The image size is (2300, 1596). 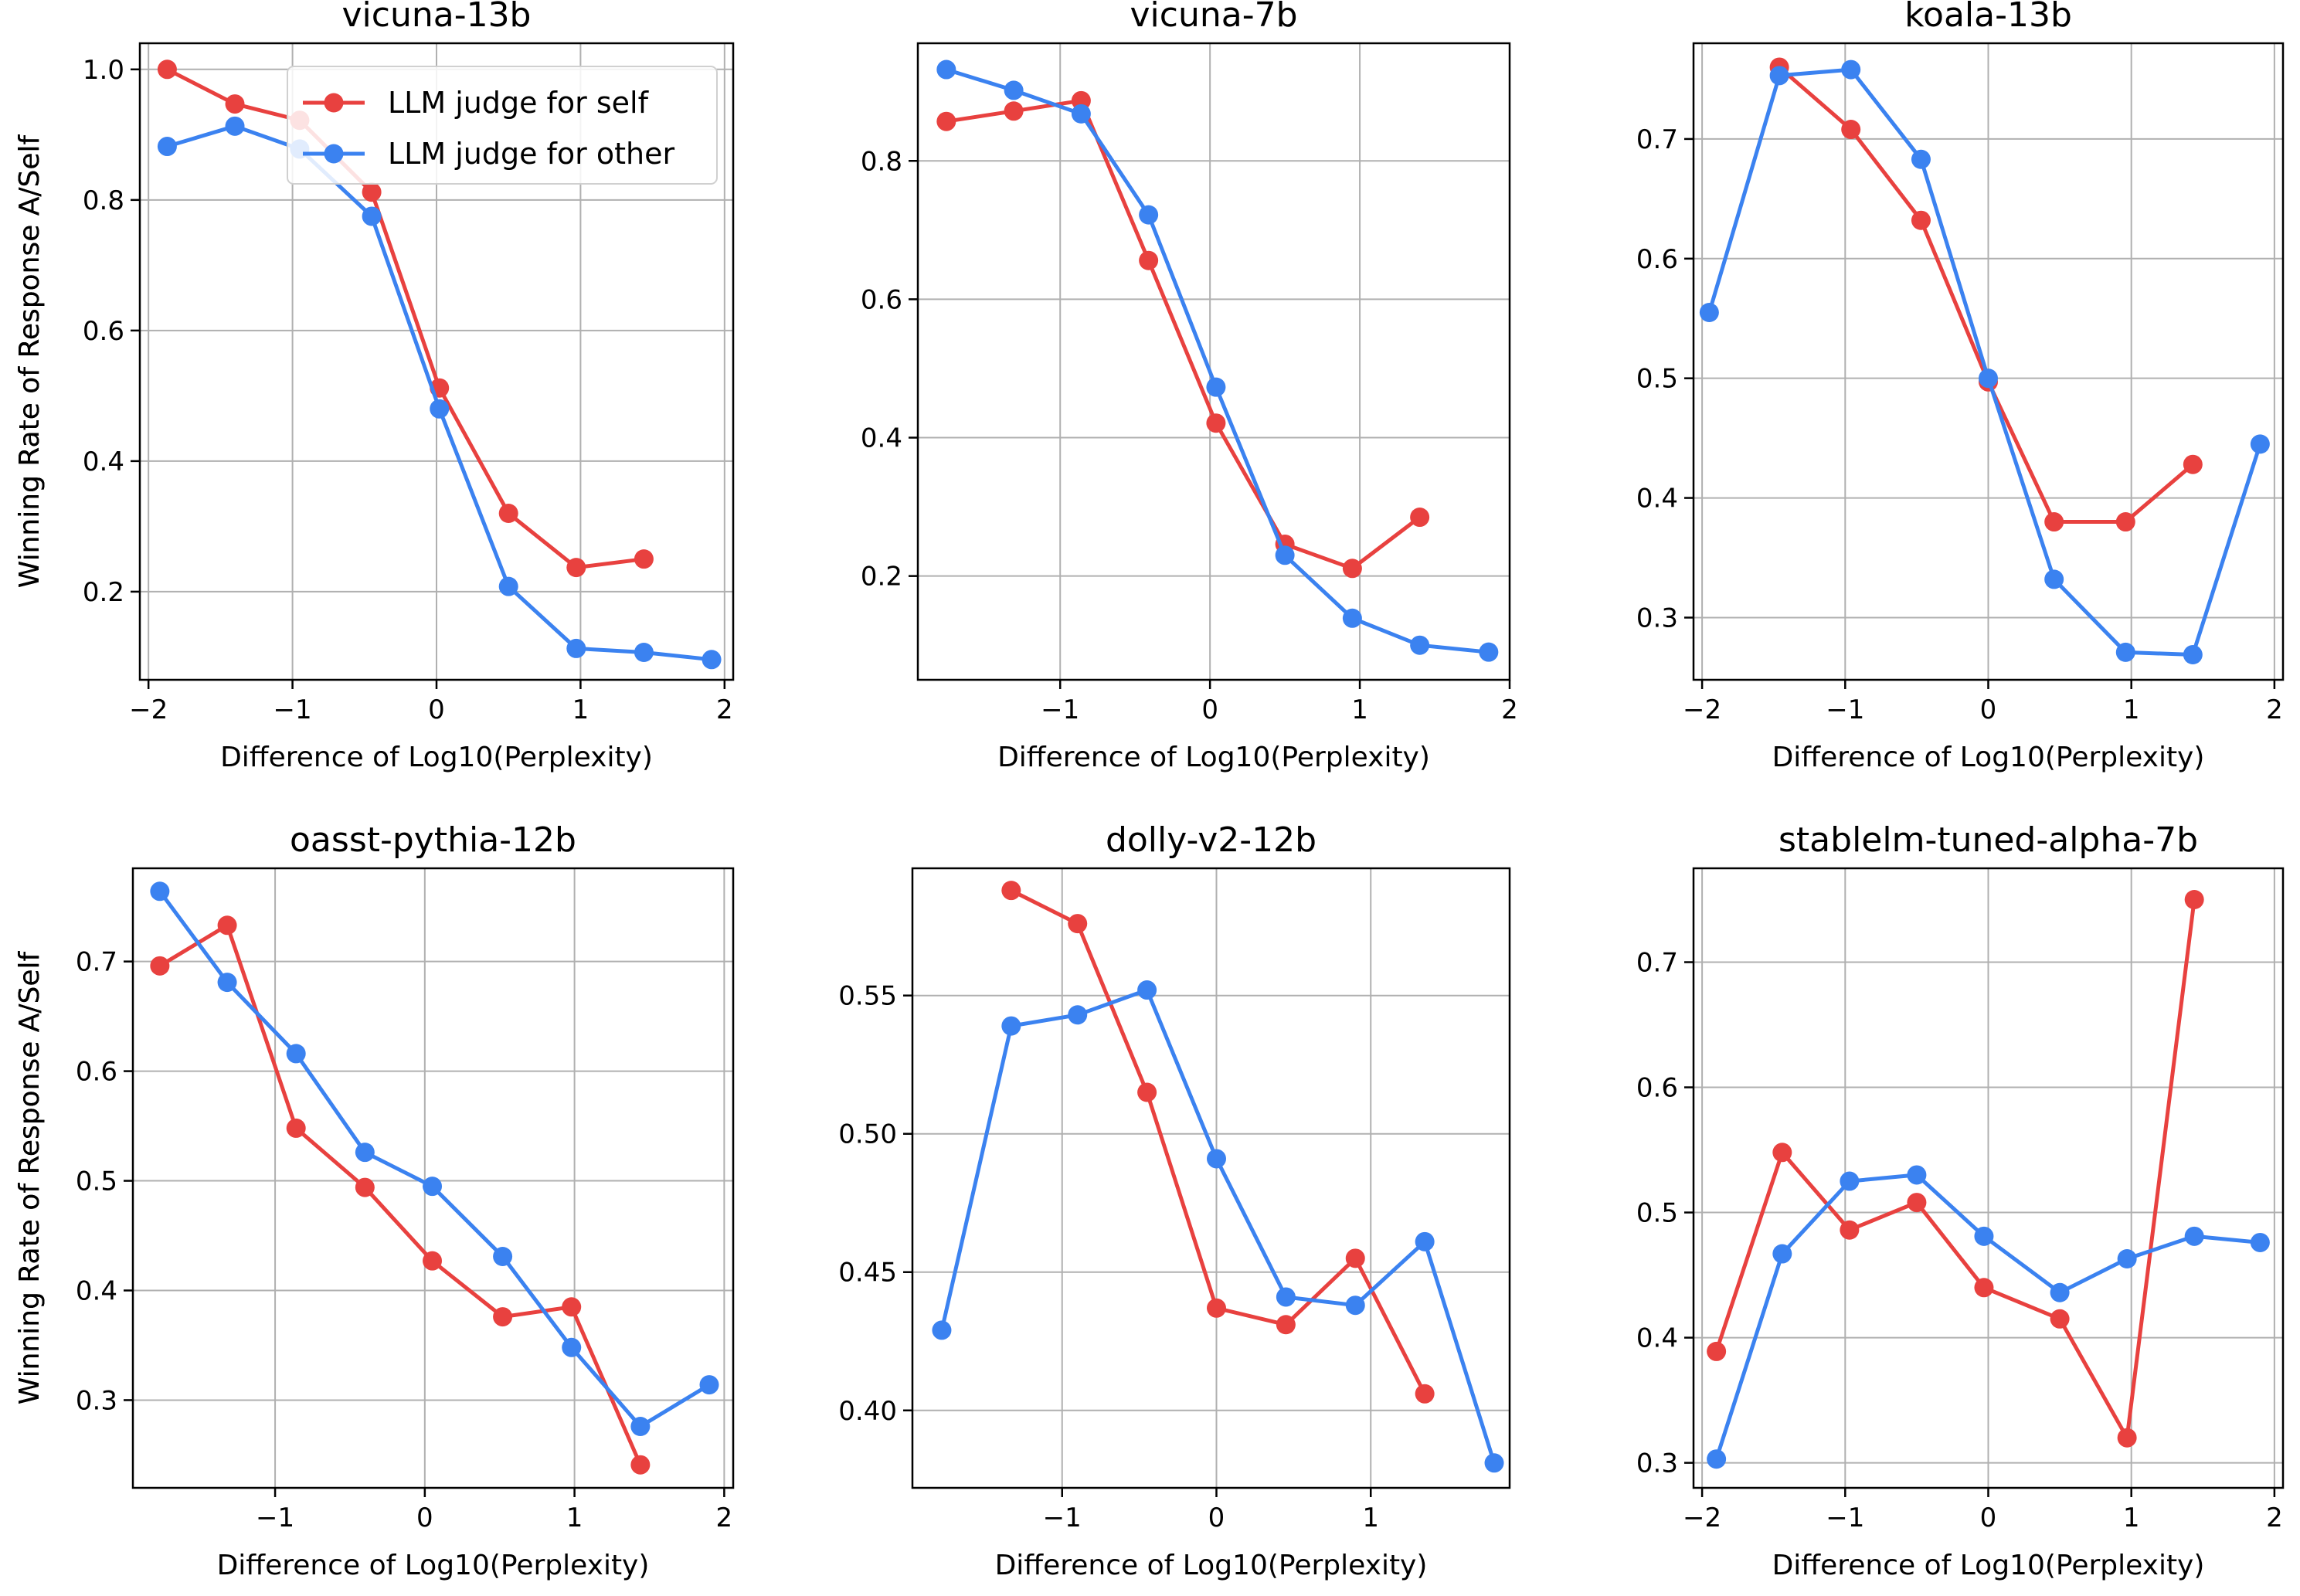 I want to click on chart-title: vicuna-7b, so click(x=1214, y=17).